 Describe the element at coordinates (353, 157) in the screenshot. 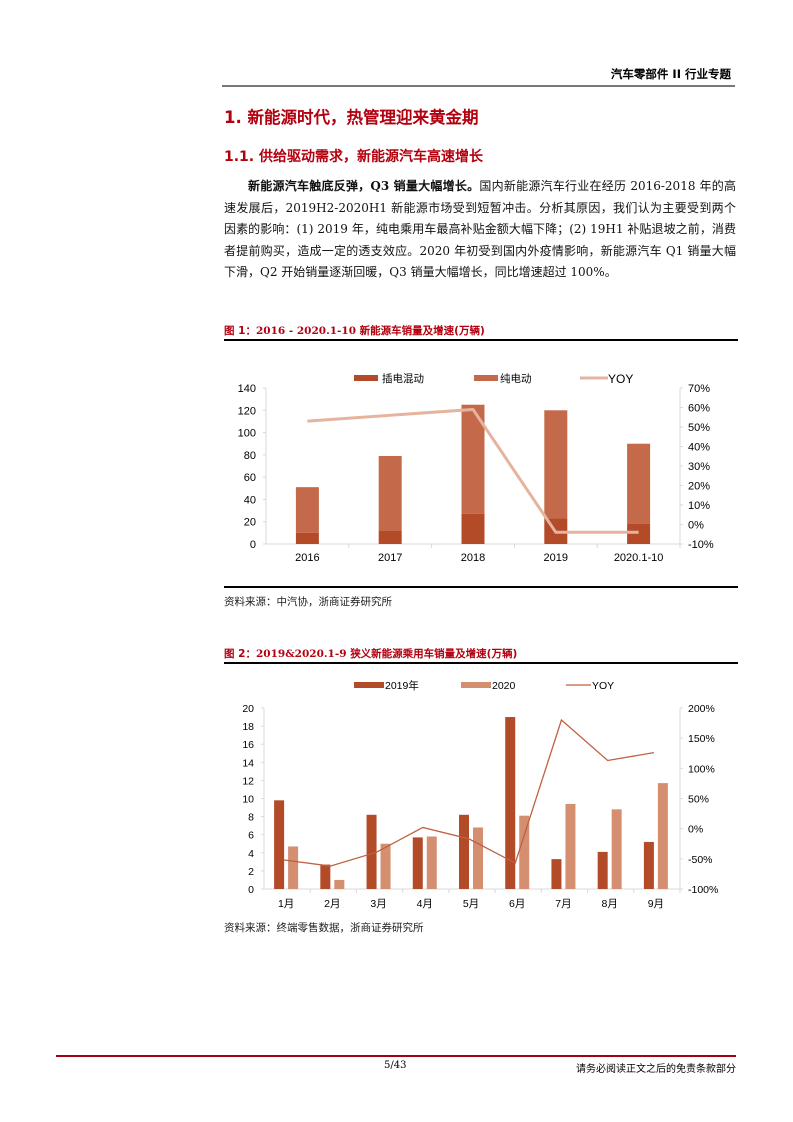

I see `subsection-heading: 1.1. 供给驱动需求，新能源汽车高速增长` at that location.